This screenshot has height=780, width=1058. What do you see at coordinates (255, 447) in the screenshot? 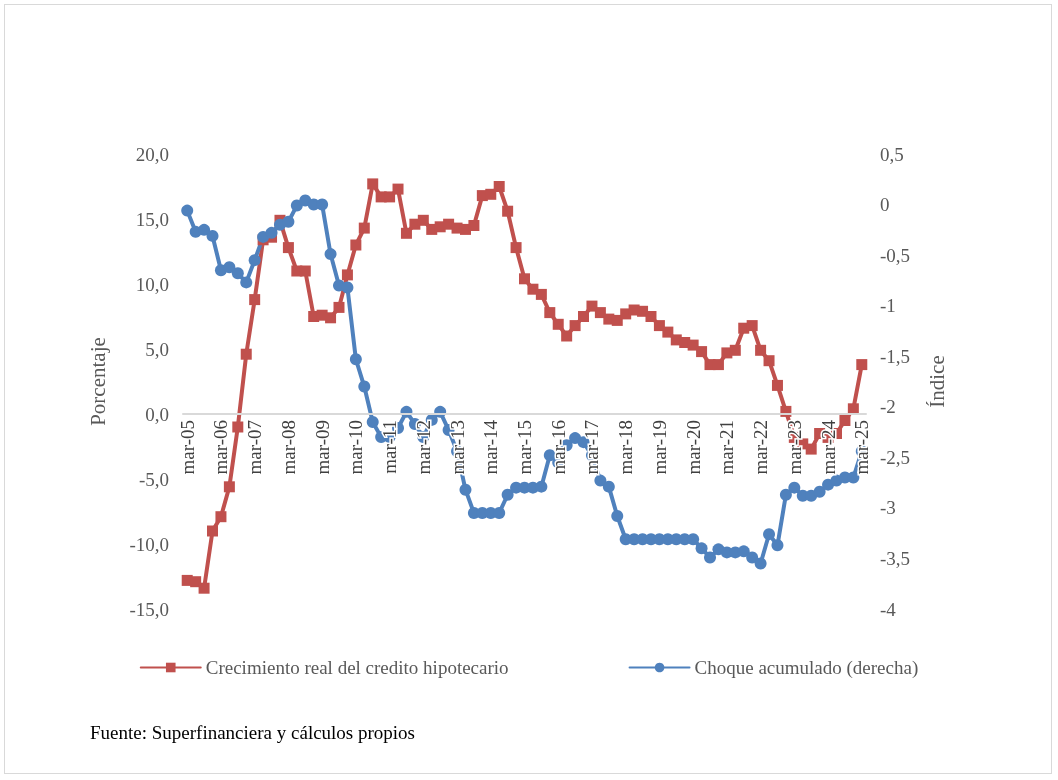
I see `x-tick-label: mar-07` at bounding box center [255, 447].